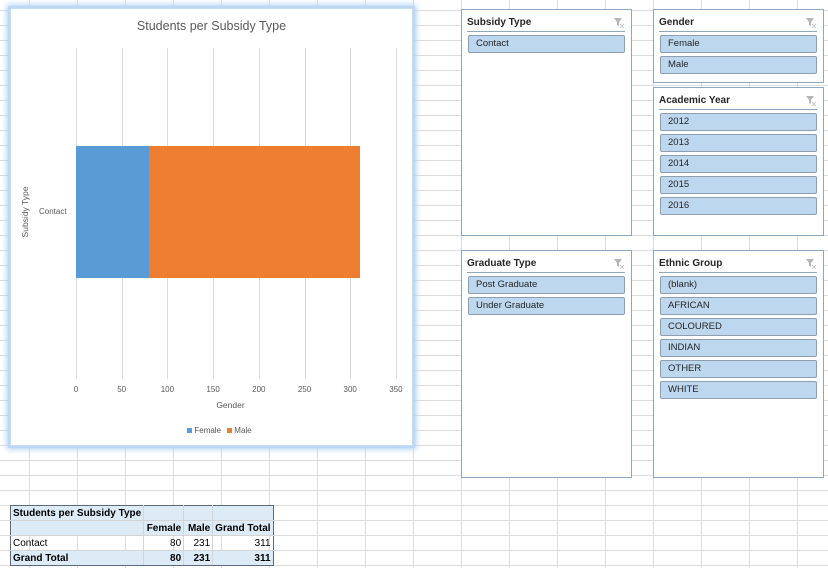  Describe the element at coordinates (738, 348) in the screenshot. I see `slicer-item: INDIAN` at that location.